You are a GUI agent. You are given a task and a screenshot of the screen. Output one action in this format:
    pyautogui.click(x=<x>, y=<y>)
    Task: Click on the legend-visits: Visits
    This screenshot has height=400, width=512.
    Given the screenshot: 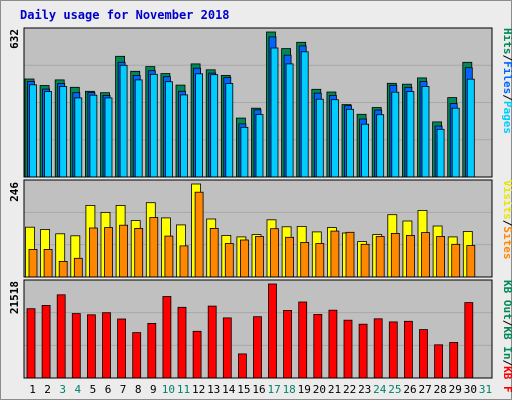 What is the action you would take?
    pyautogui.click(x=506, y=200)
    